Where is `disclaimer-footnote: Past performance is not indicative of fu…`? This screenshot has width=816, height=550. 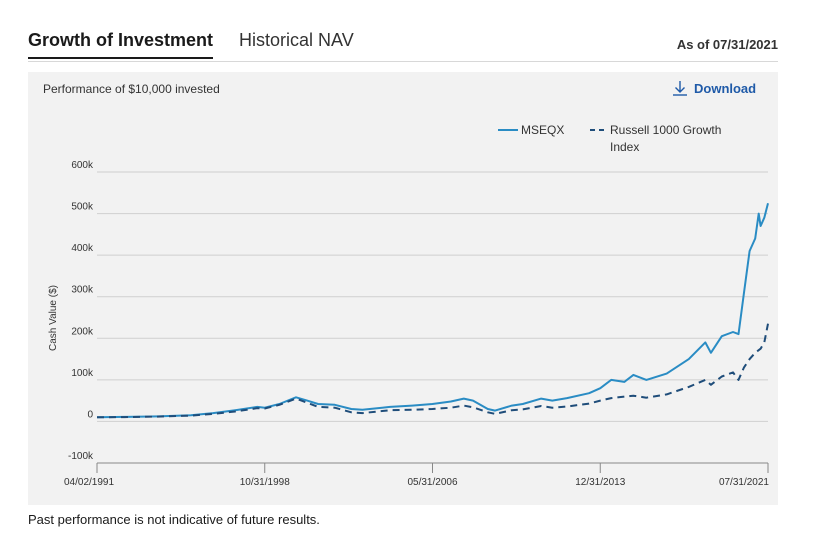
disclaimer-footnote: Past performance is not indicative of fu… is located at coordinates (174, 519).